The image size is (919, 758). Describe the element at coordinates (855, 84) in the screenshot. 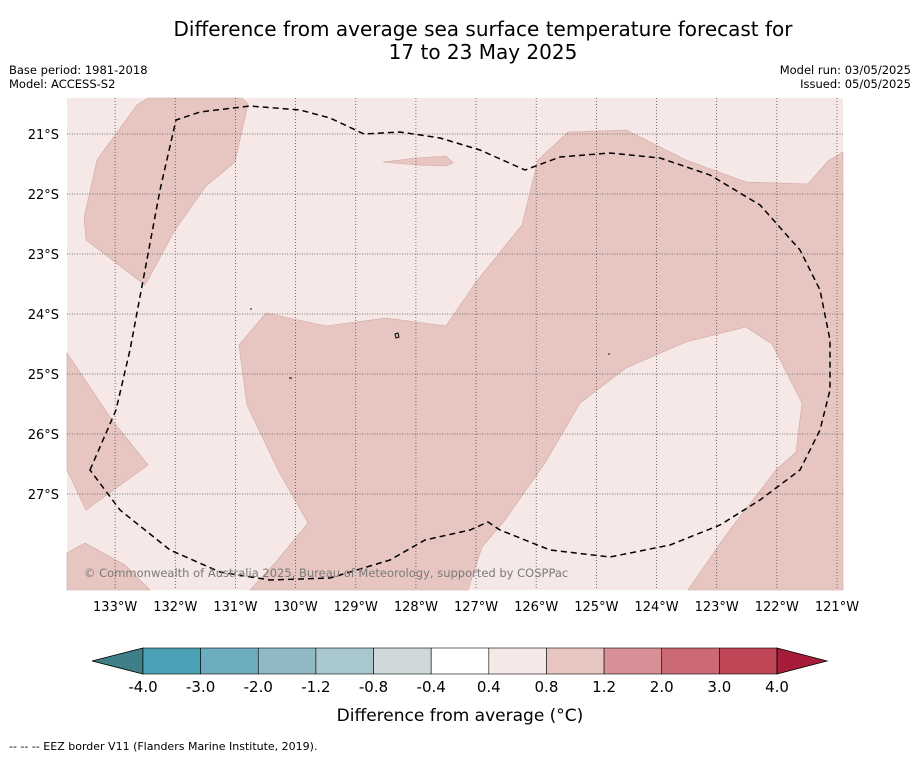

I see `issued-date: Issued: 05/05/2025` at that location.